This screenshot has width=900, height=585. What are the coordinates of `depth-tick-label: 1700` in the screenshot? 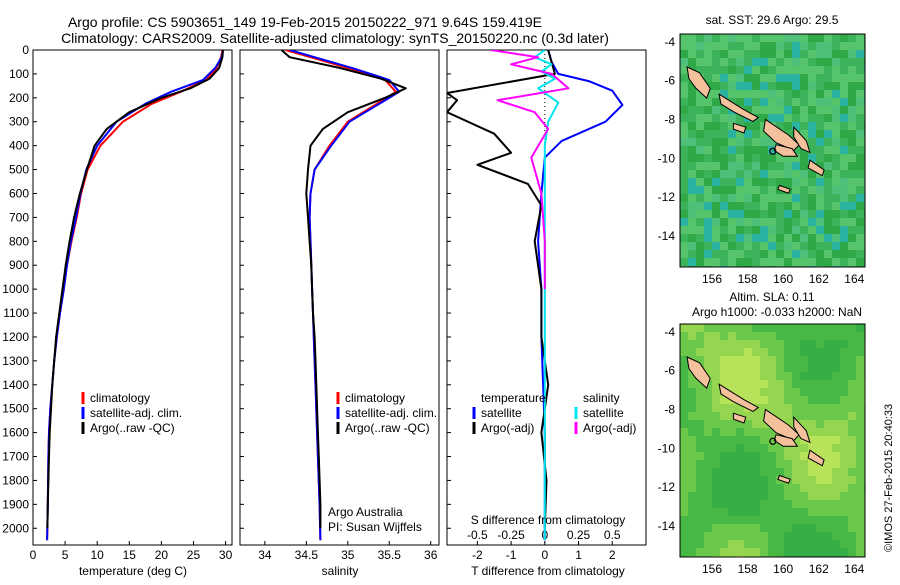 It's located at (15, 457).